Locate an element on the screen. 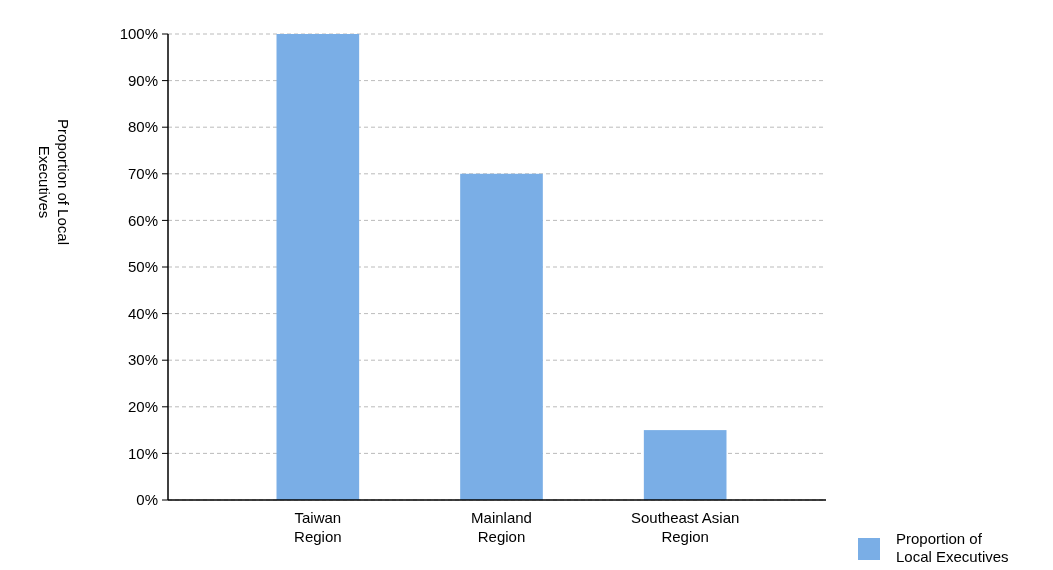 This screenshot has height=570, width=1053. y-tick-label: 40% is located at coordinates (142, 313).